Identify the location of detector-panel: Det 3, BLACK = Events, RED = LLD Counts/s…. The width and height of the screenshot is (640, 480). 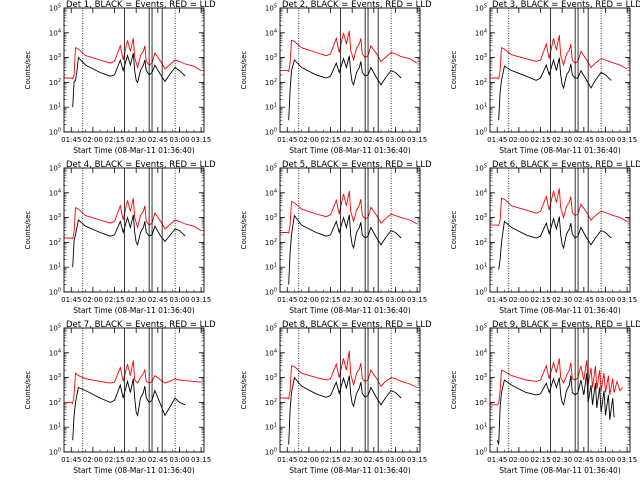
(545, 77).